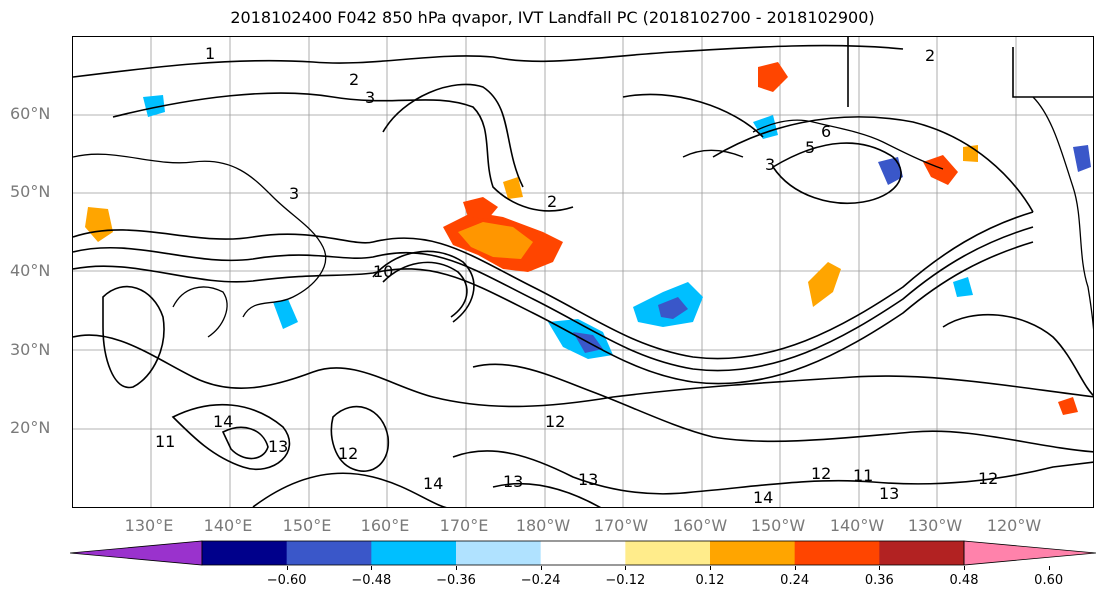 Image resolution: width=1105 pixels, height=601 pixels. Describe the element at coordinates (810, 147) in the screenshot. I see `contour-label: 5` at that location.